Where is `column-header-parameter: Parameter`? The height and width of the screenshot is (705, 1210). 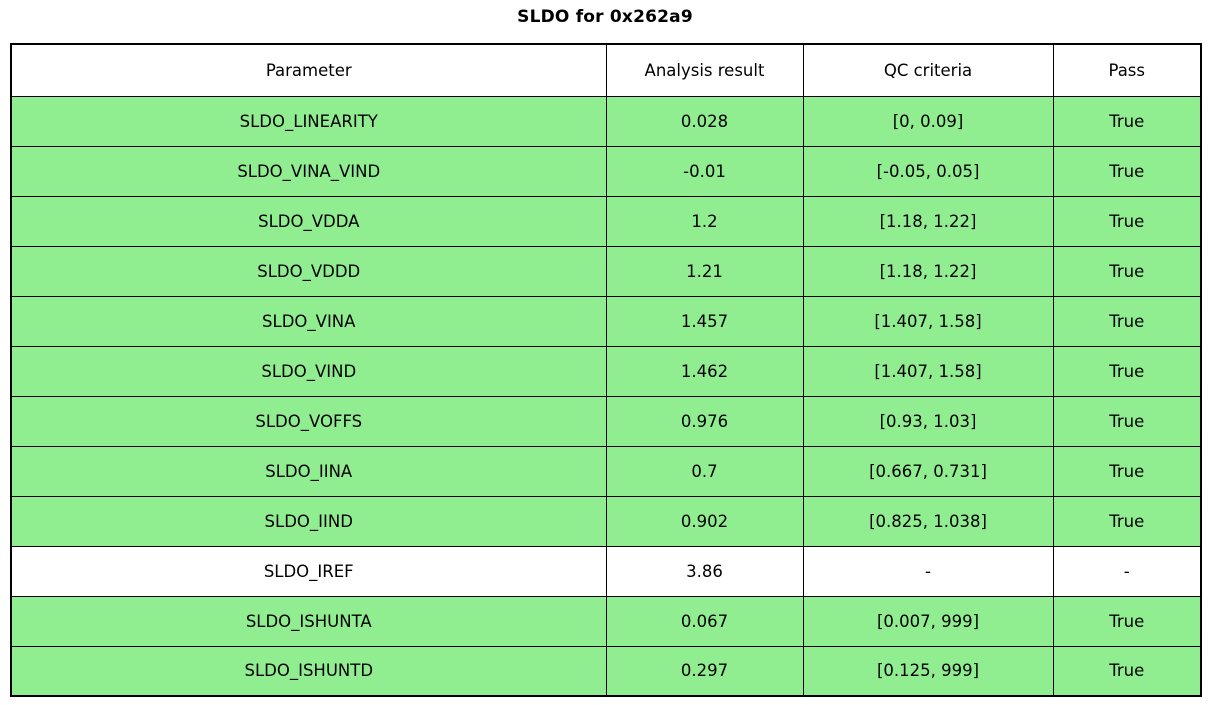 column-header-parameter: Parameter is located at coordinates (308, 70).